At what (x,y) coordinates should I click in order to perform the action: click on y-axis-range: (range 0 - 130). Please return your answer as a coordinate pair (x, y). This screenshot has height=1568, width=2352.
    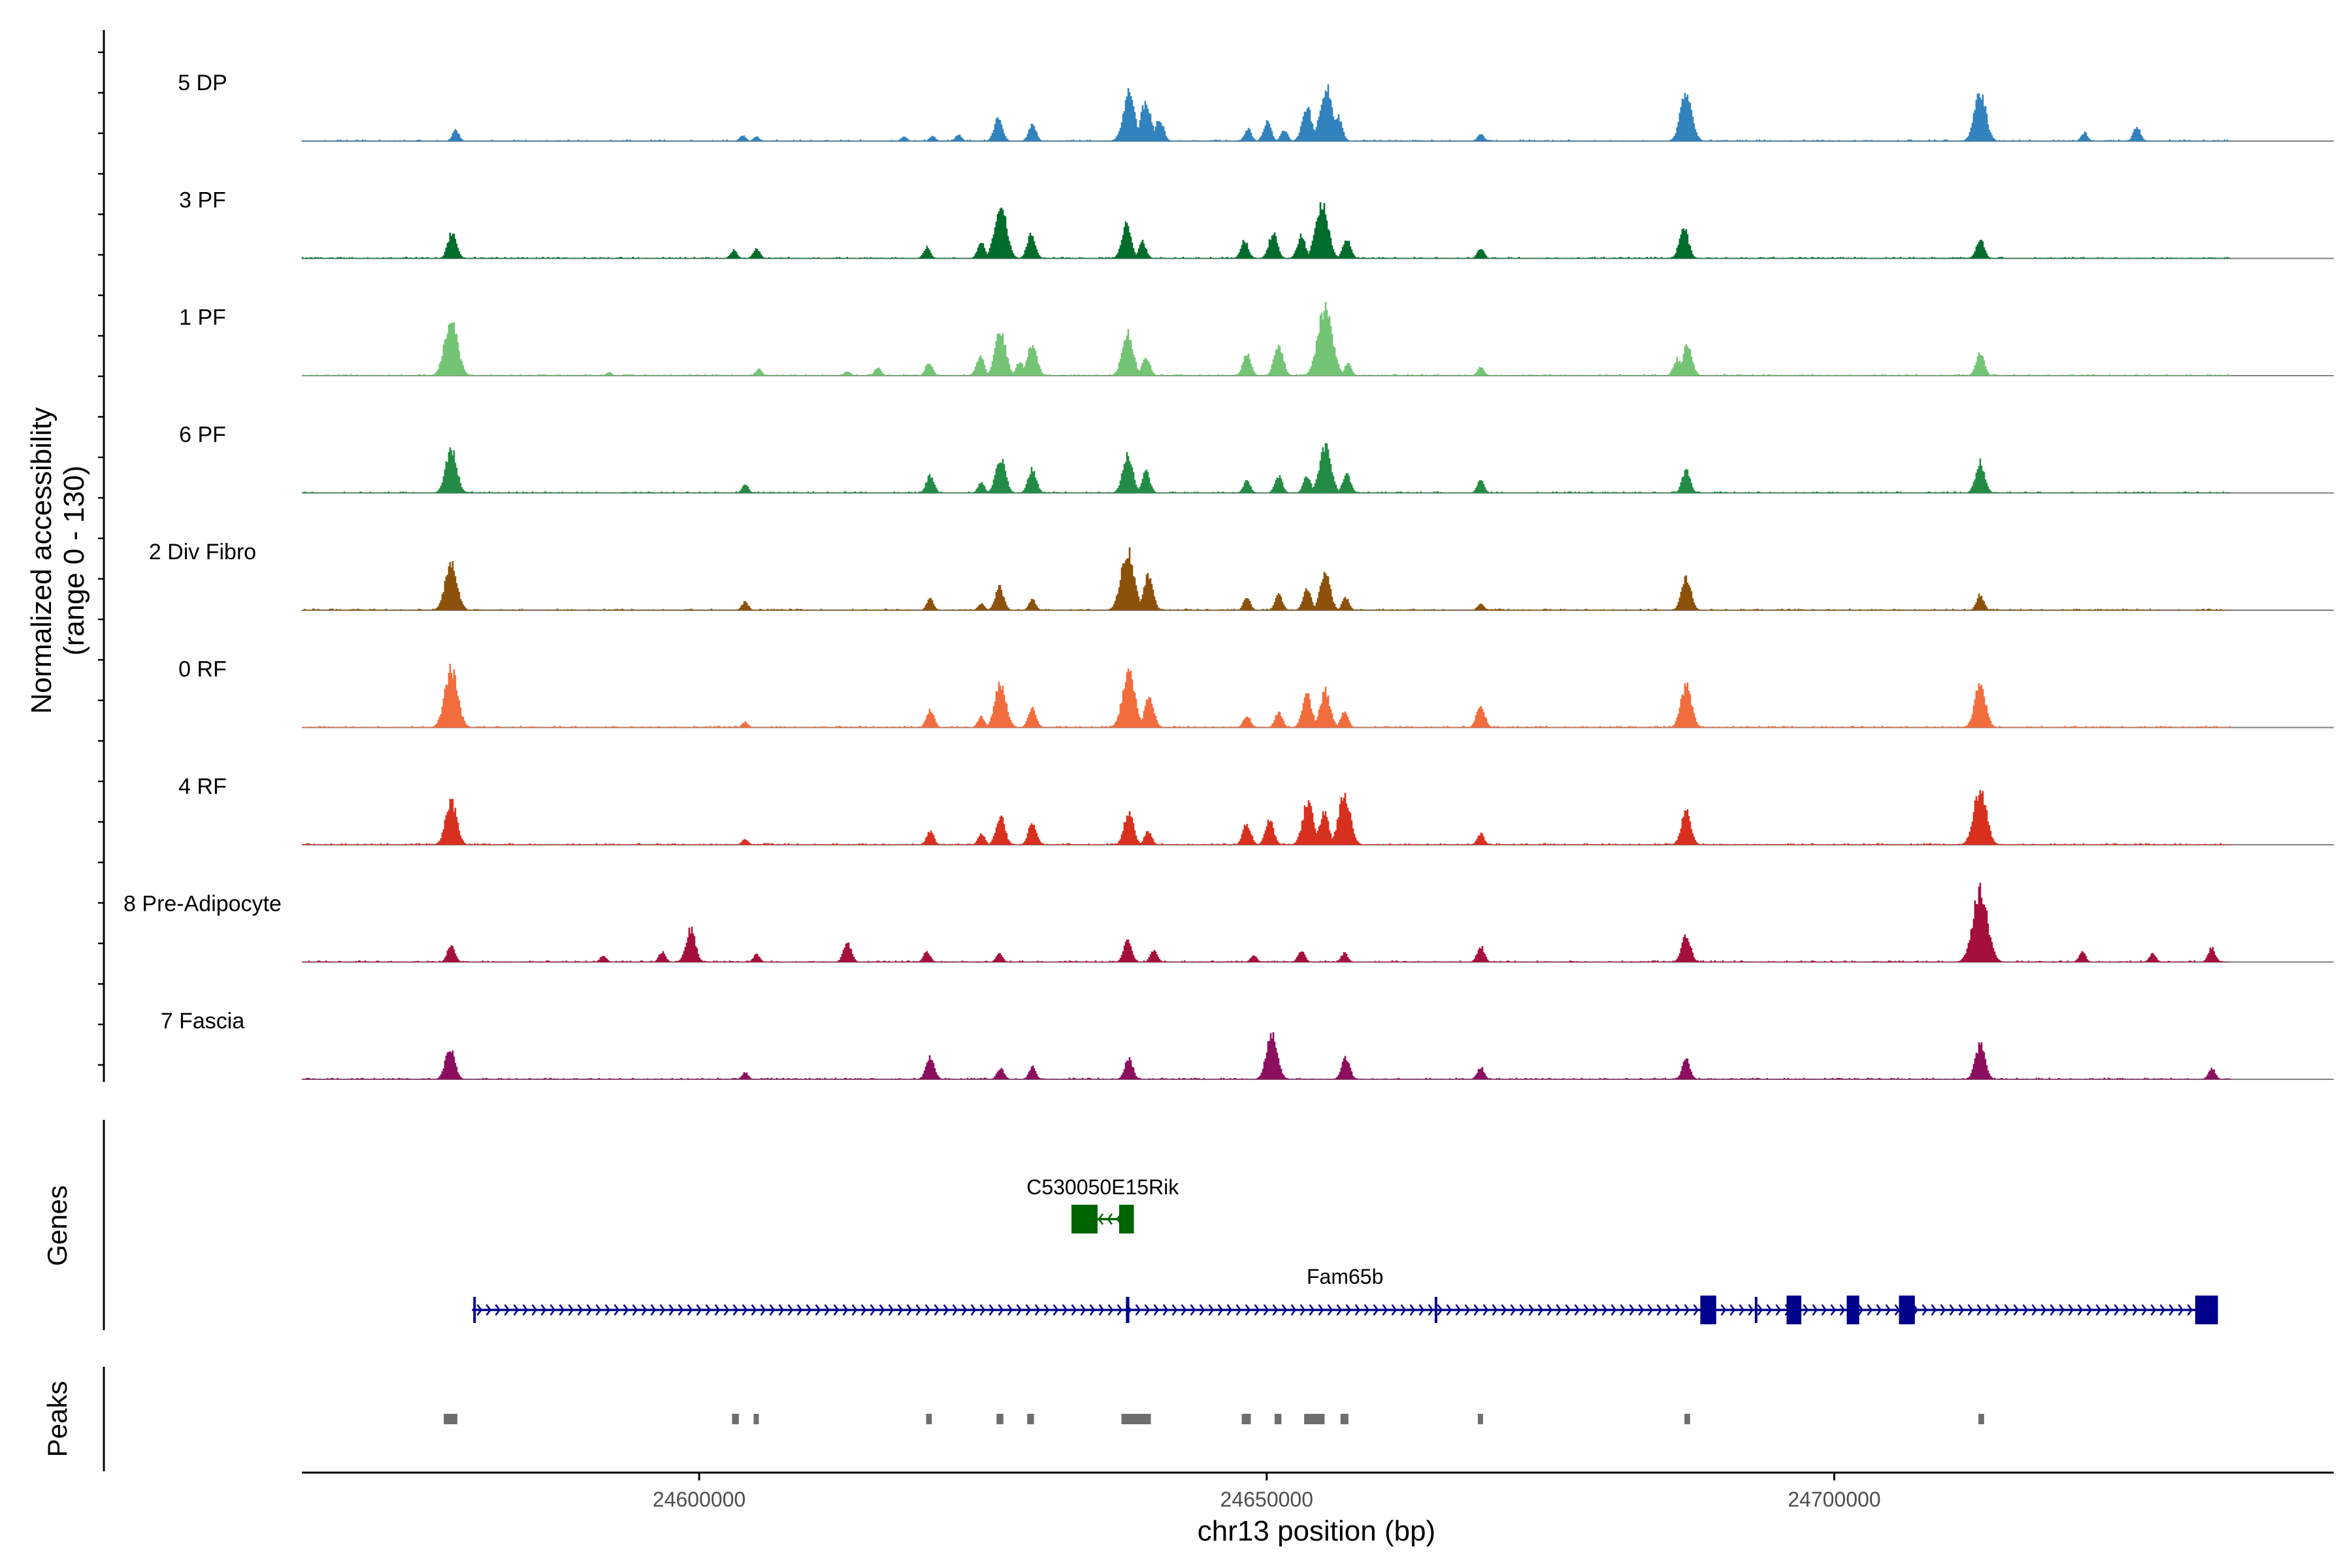
    Looking at the image, I should click on (74, 560).